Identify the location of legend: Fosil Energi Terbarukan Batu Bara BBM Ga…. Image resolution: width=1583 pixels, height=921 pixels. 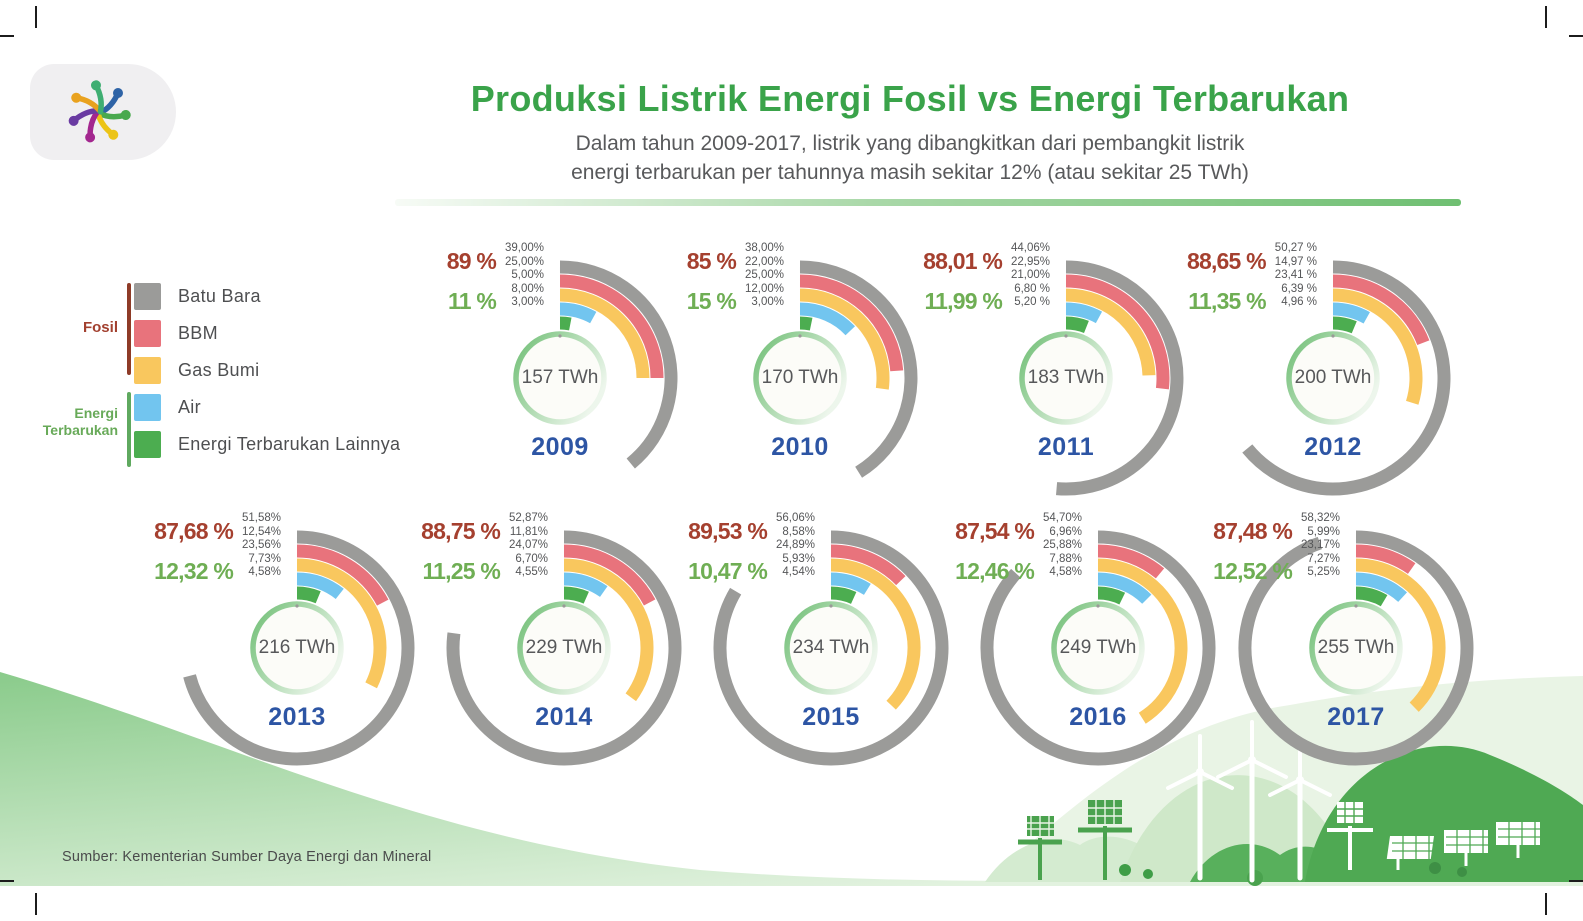
(240, 381).